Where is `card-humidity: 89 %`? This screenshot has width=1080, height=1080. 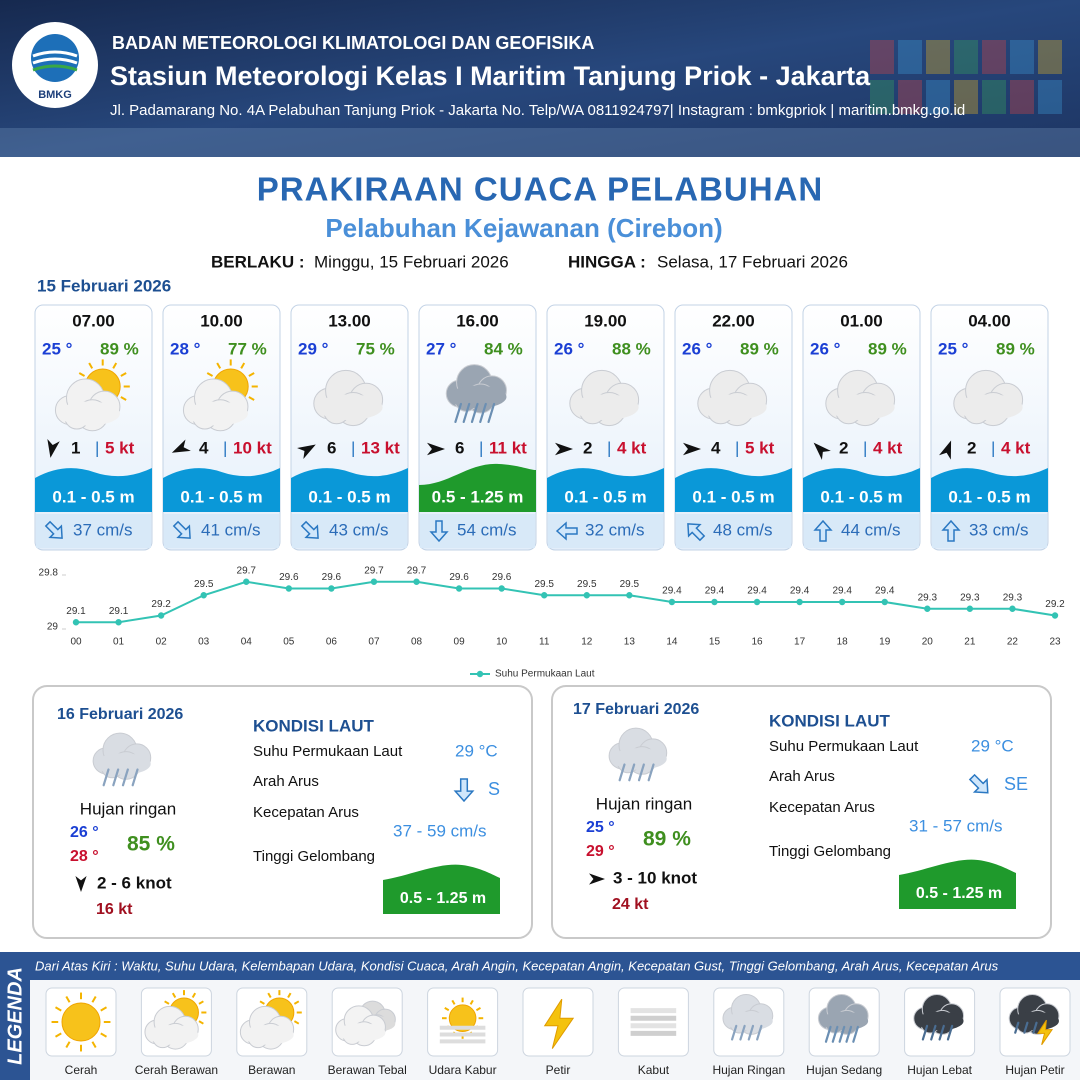 card-humidity: 89 % is located at coordinates (119, 348).